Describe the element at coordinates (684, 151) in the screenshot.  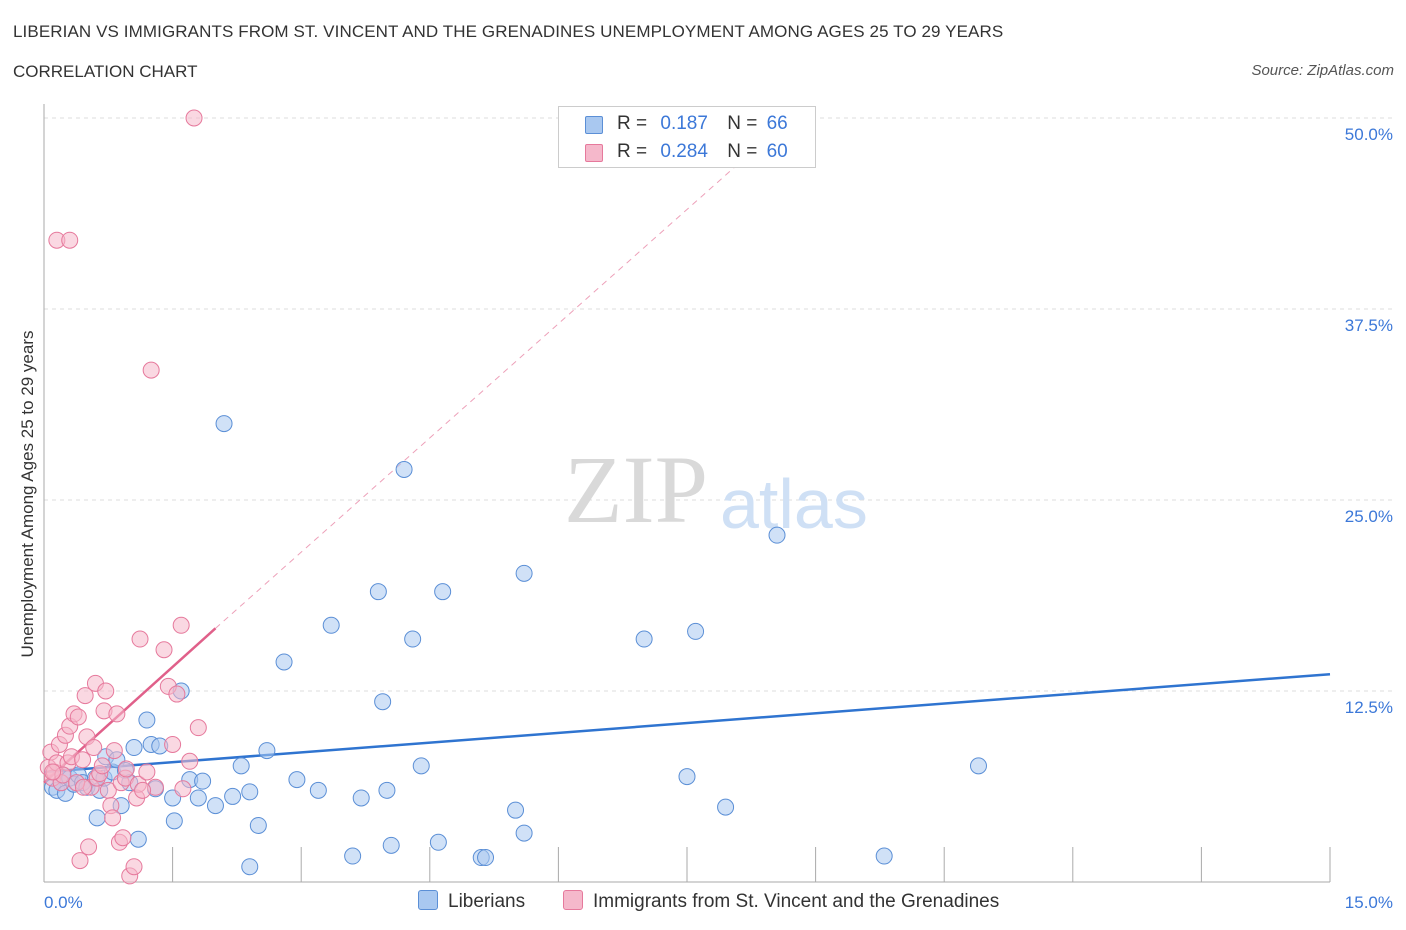
I see `r-value: 0.284` at that location.